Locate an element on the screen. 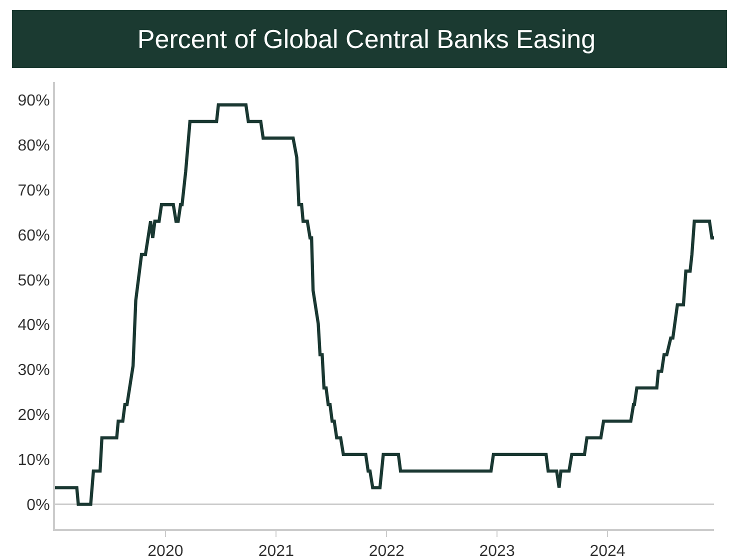 The width and height of the screenshot is (733, 560). y-tick-label: 40% is located at coordinates (34, 325).